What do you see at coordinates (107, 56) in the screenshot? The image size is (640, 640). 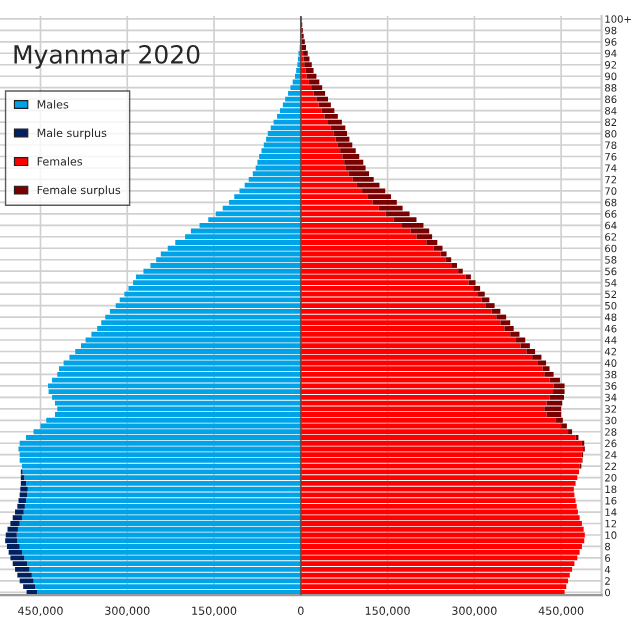 I see `text: Myanmar 2020` at bounding box center [107, 56].